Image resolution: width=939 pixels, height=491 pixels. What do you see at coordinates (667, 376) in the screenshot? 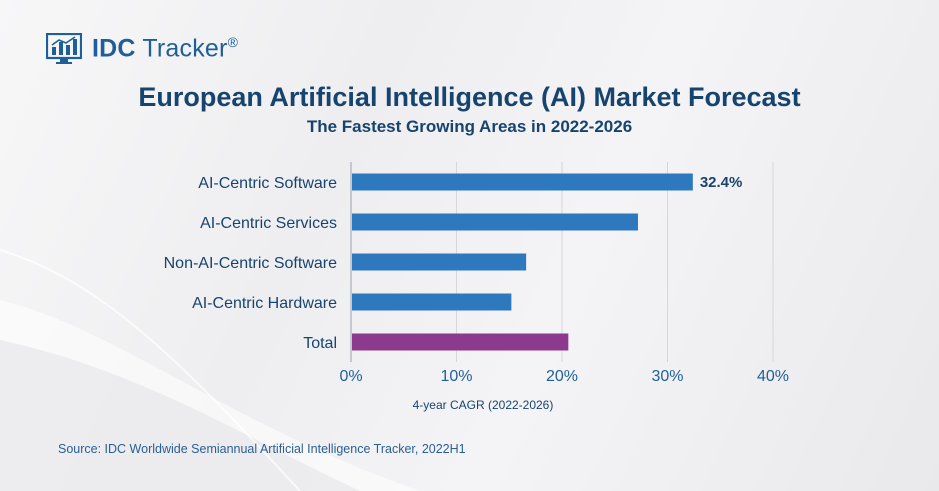
I see `x-tick-label: 30%` at bounding box center [667, 376].